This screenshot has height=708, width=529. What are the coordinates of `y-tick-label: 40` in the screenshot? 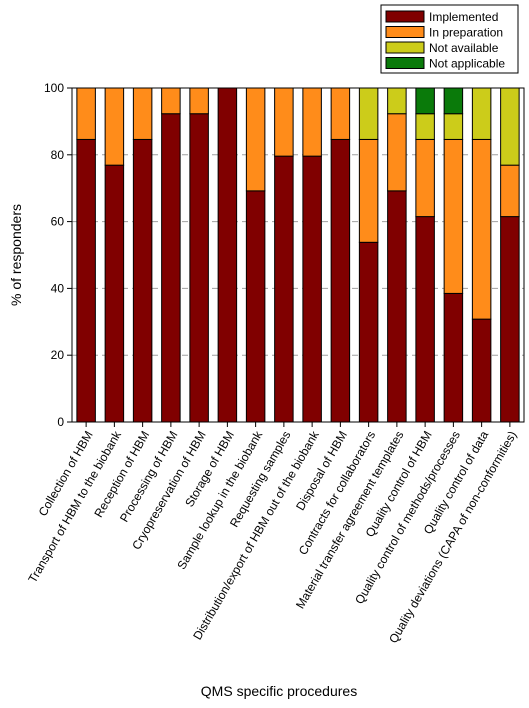 It's located at (58, 288).